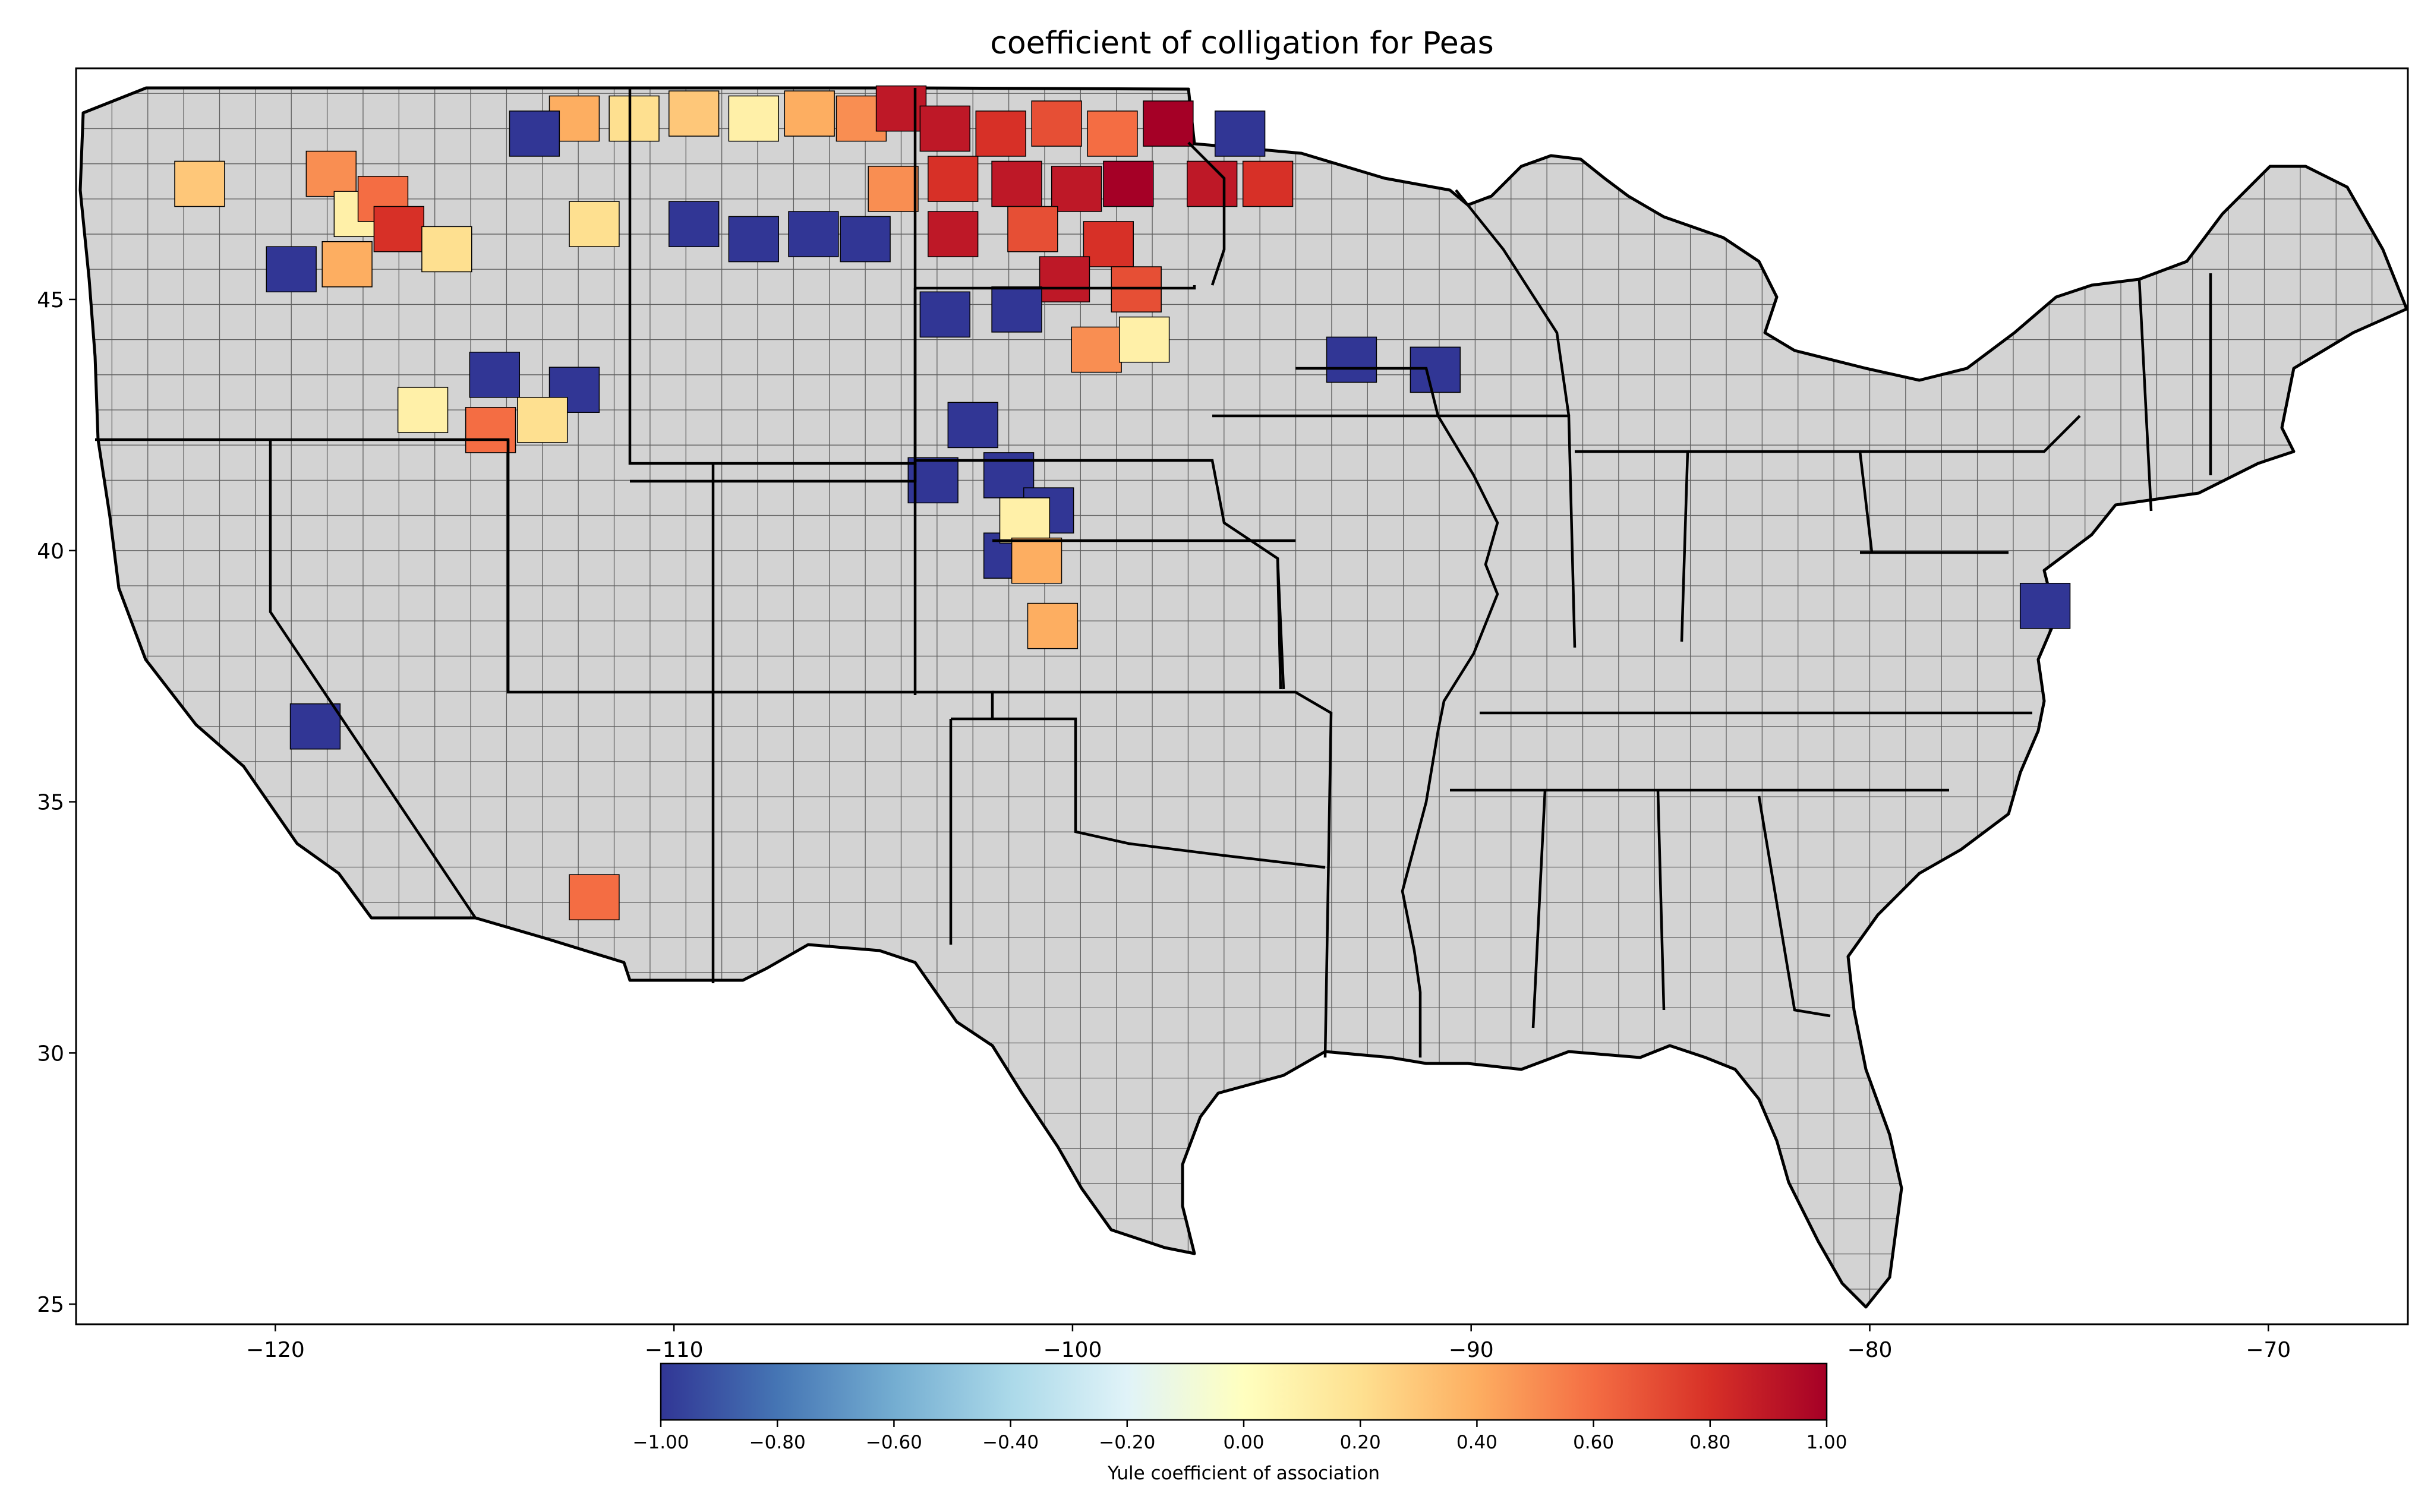 Image resolution: width=2434 pixels, height=1512 pixels. I want to click on colorbar-tick-label: −0.80, so click(777, 1442).